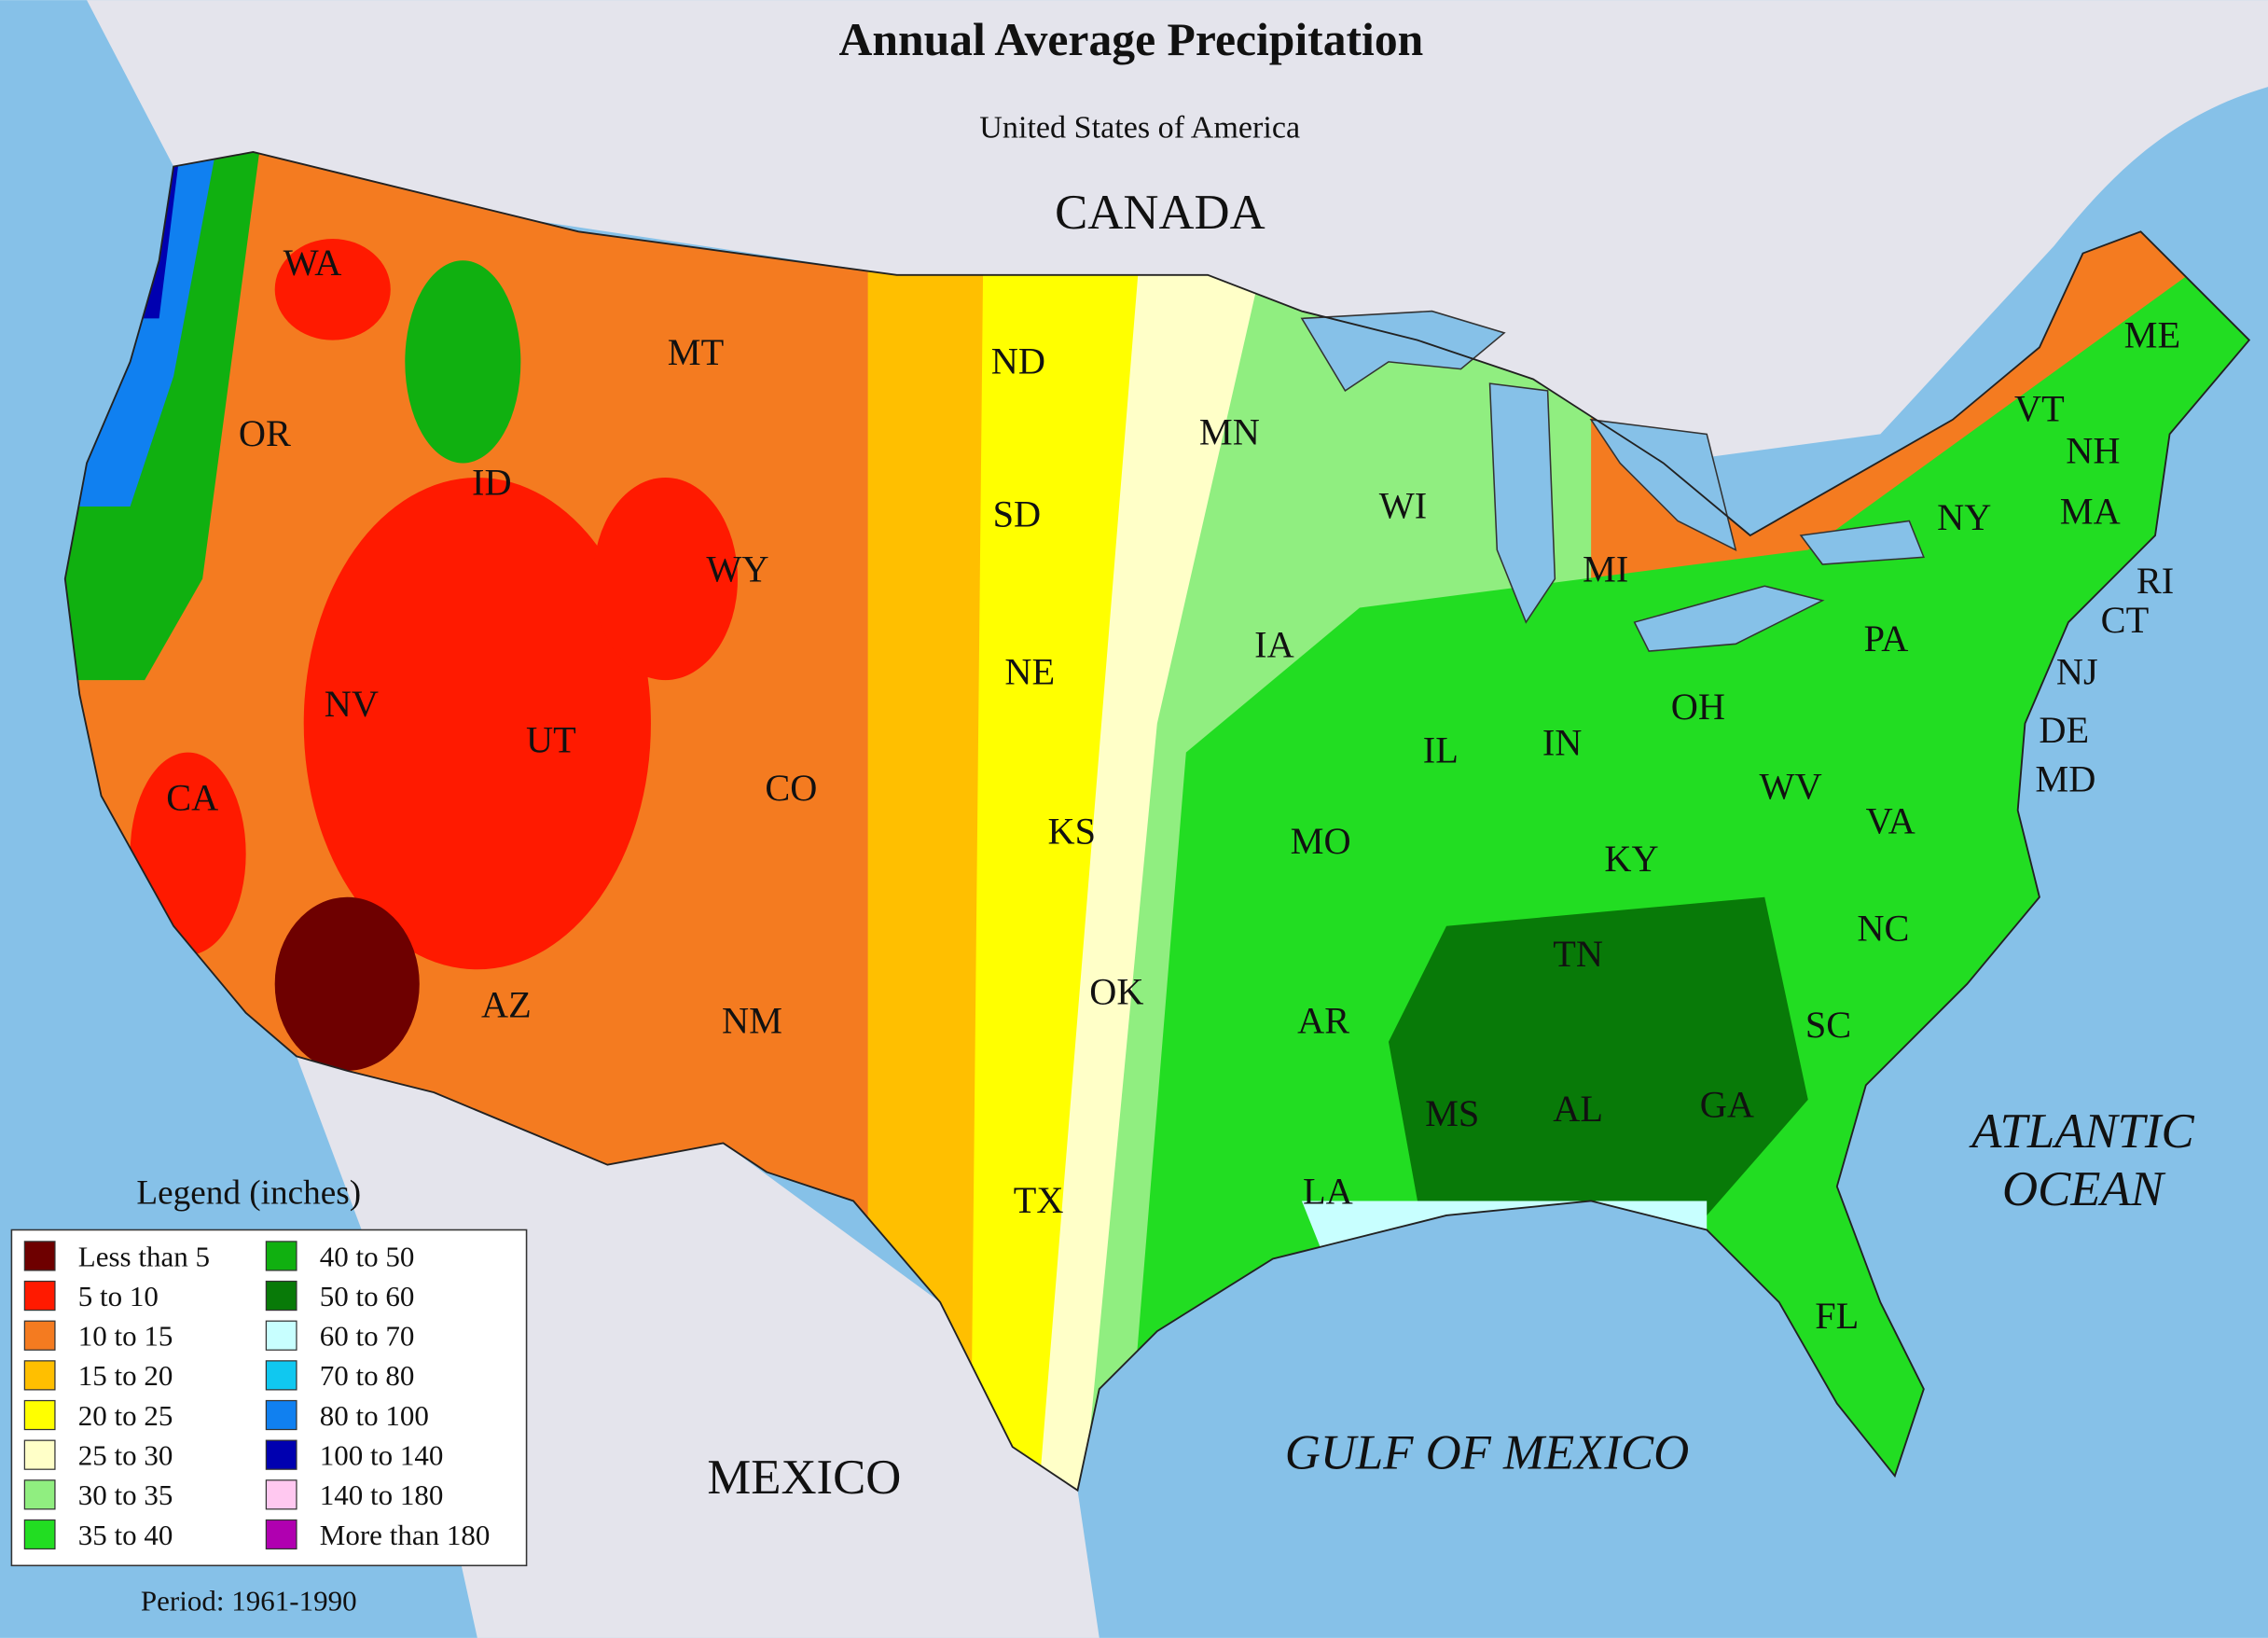 This screenshot has height=1638, width=2268. What do you see at coordinates (2155, 581) in the screenshot?
I see `state-label: RI` at bounding box center [2155, 581].